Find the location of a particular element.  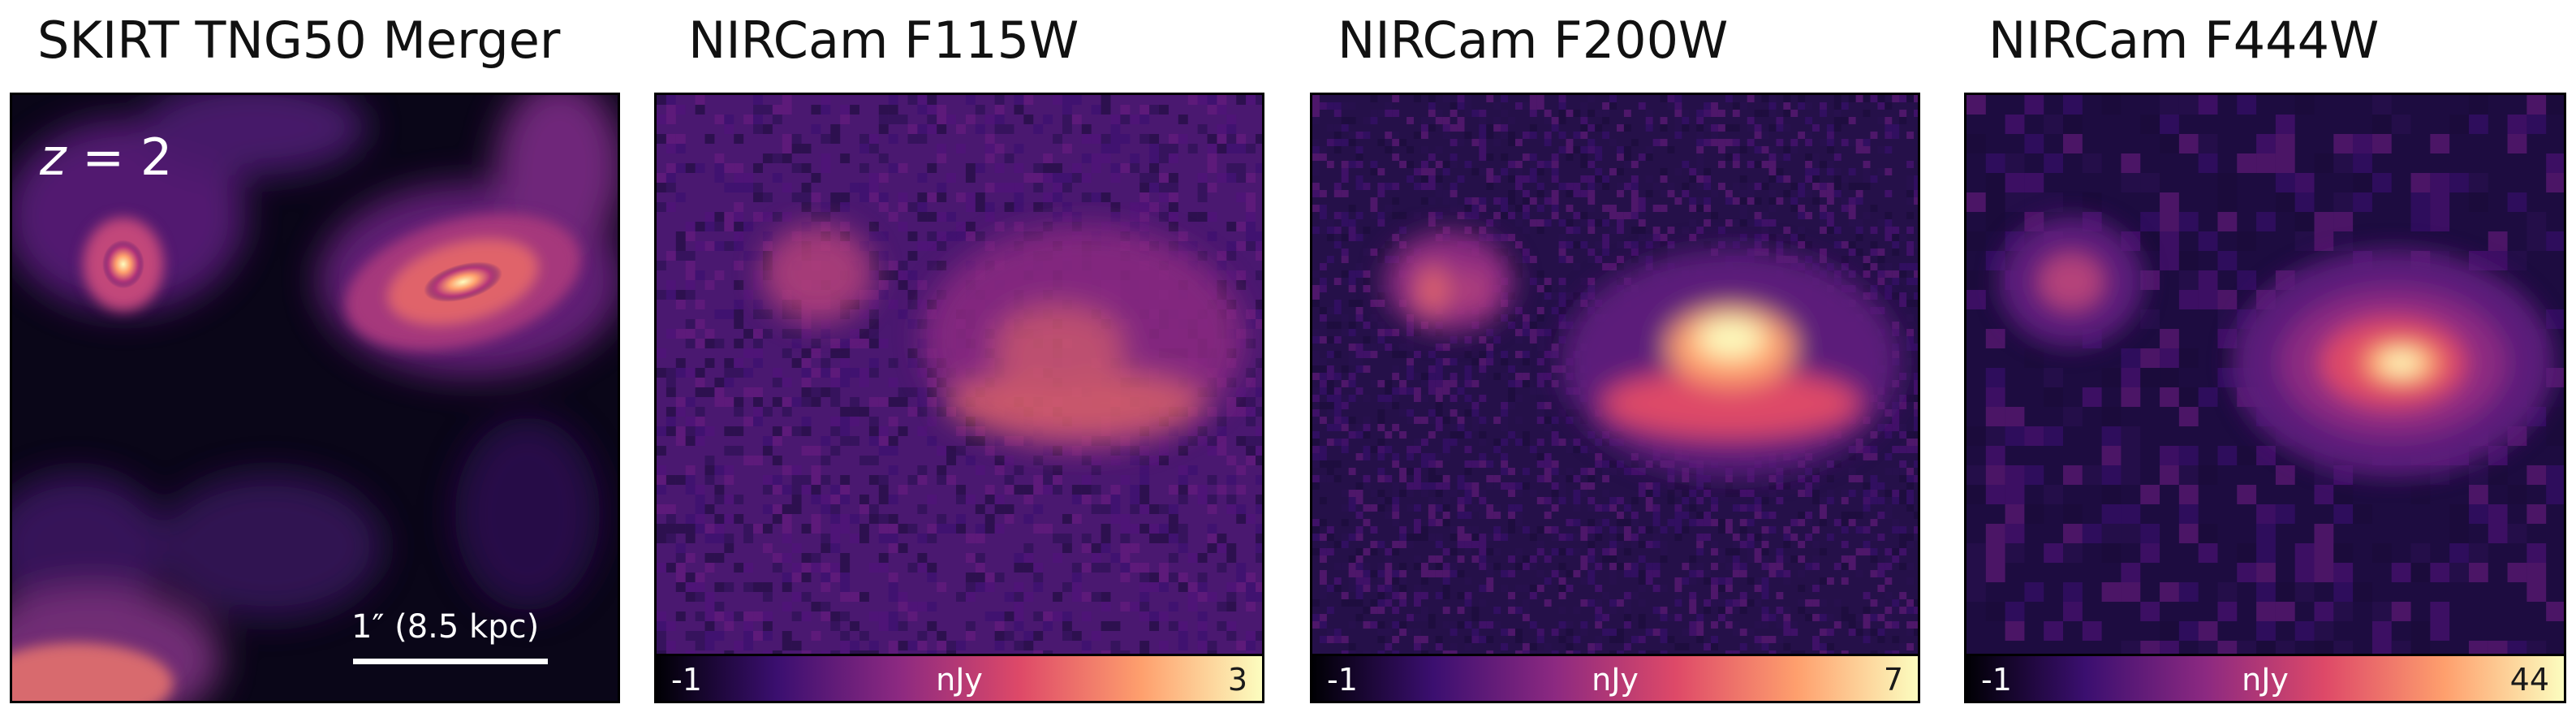

colorbar-max: 7 is located at coordinates (1893, 680).